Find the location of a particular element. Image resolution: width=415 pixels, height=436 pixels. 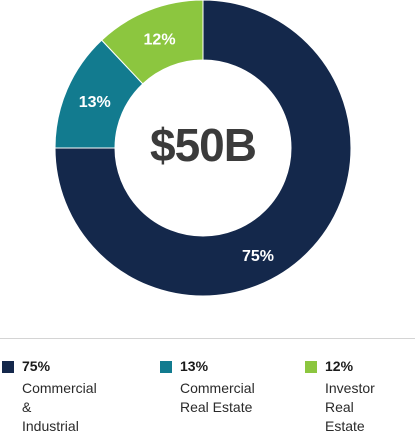

legend-label: Commercial & Industrial is located at coordinates (59, 407).